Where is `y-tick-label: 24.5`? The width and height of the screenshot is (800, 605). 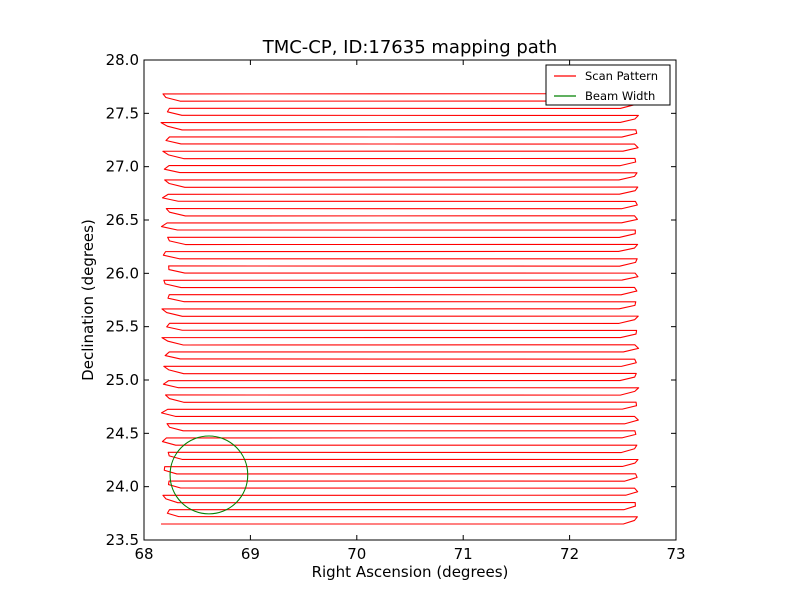 y-tick-label: 24.5 is located at coordinates (122, 433).